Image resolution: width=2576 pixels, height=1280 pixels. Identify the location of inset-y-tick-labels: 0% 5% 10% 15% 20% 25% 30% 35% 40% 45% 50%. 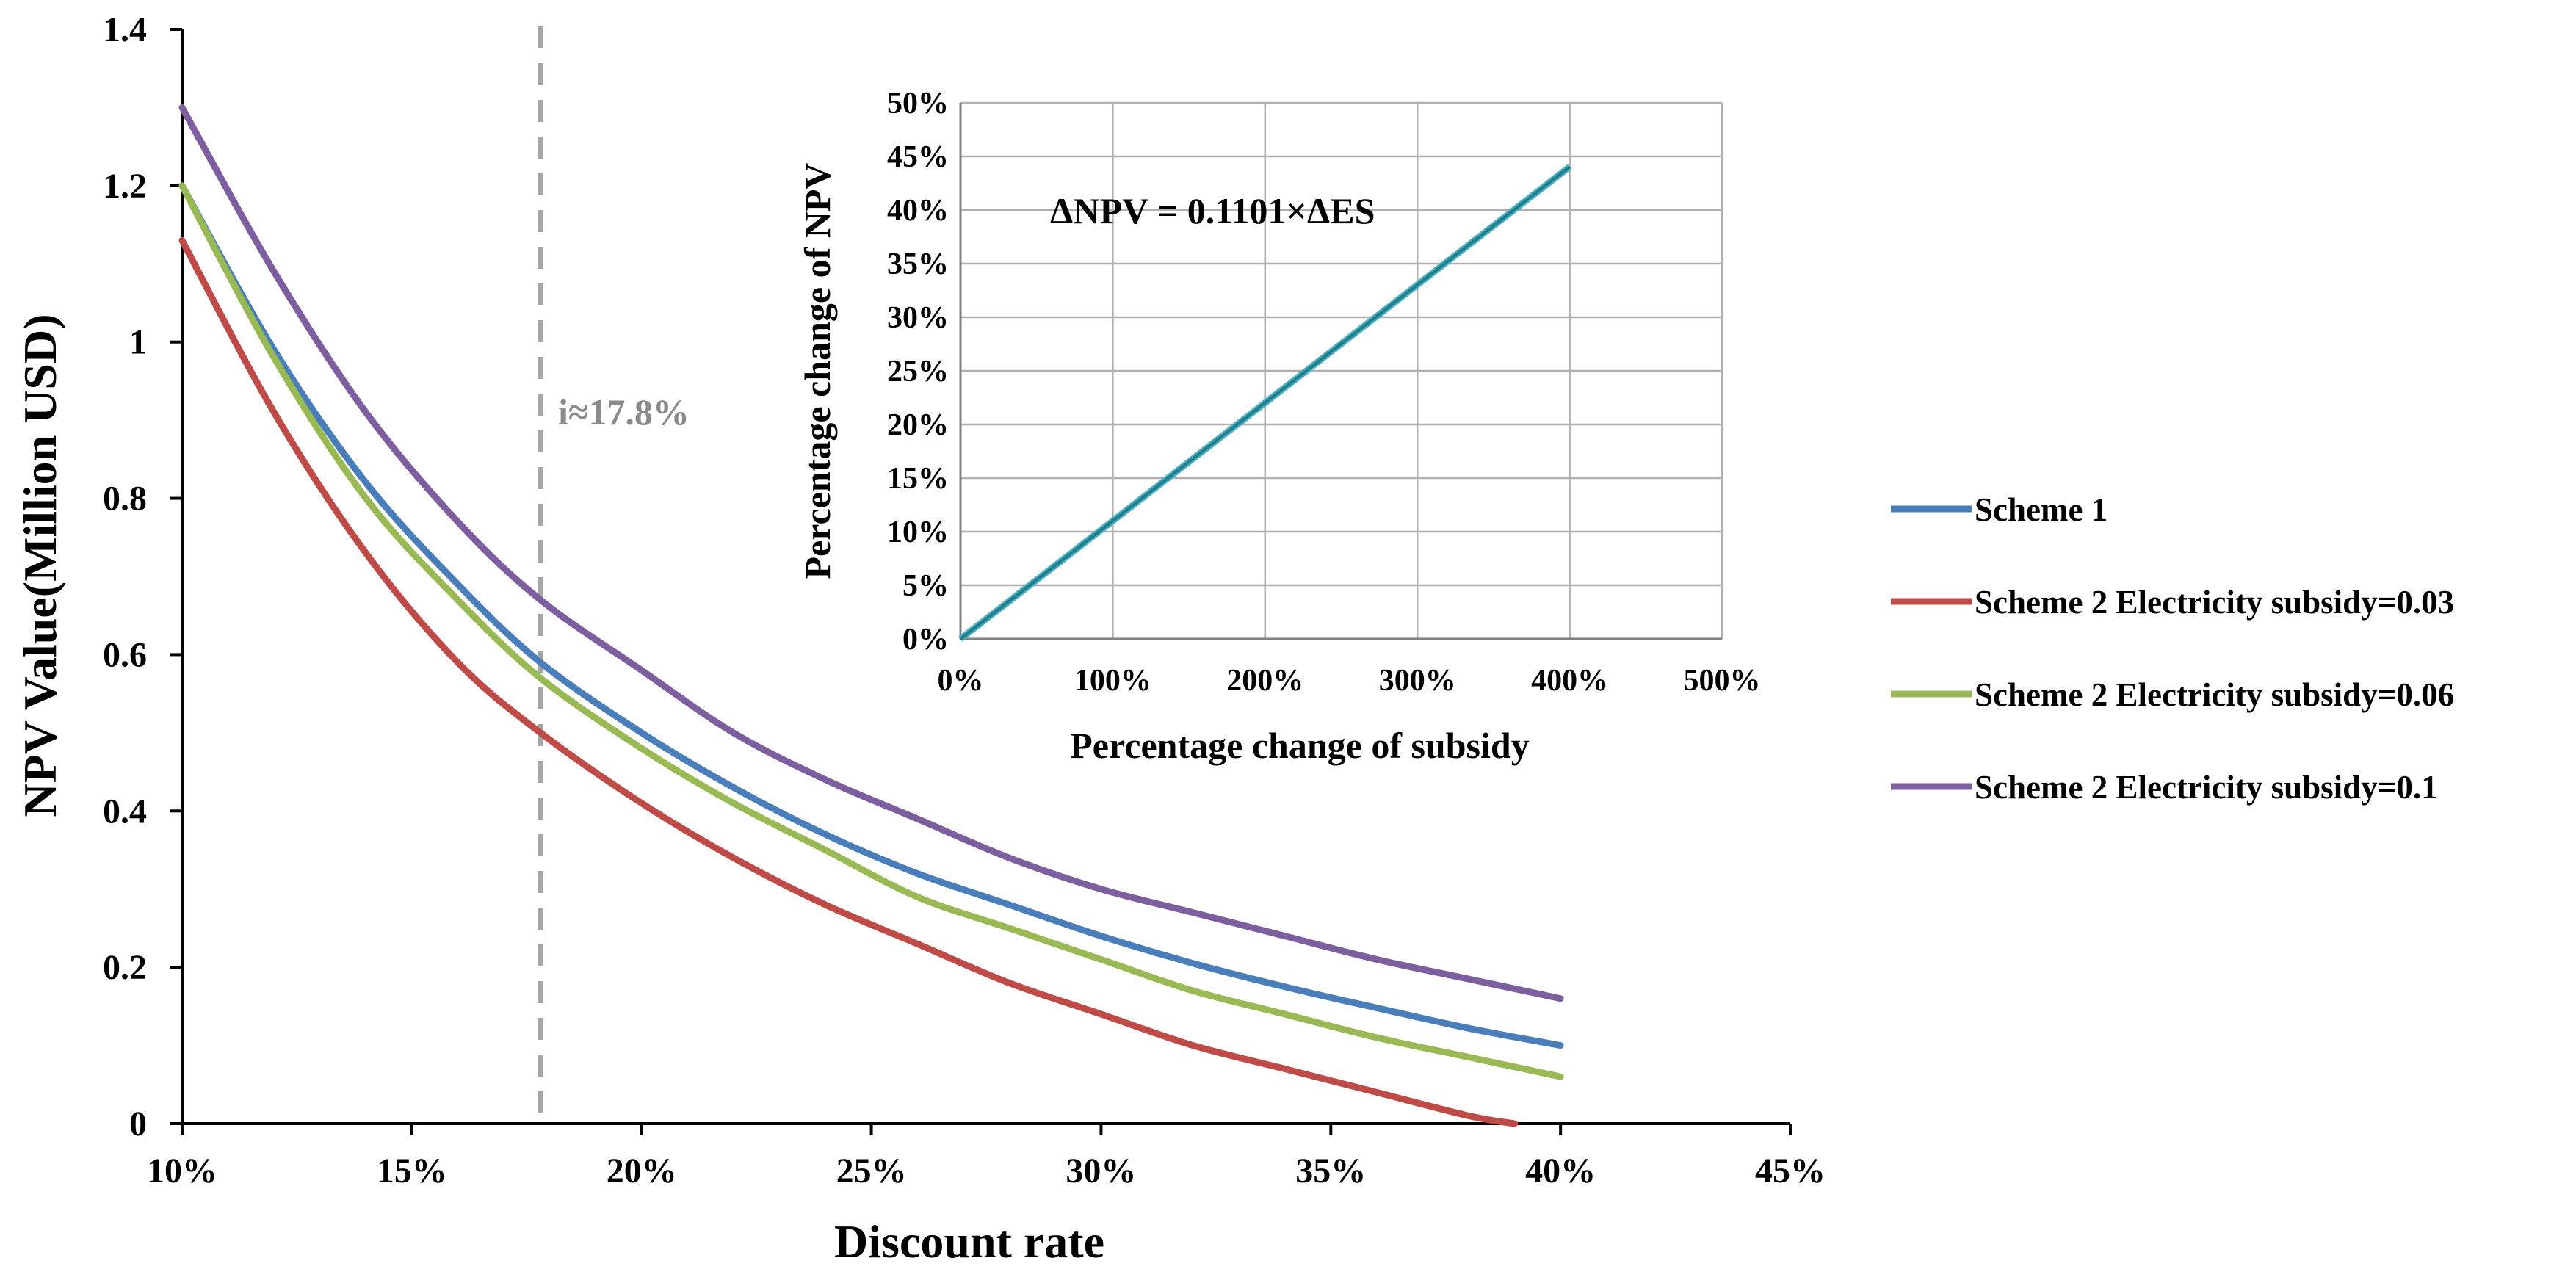
(918, 372).